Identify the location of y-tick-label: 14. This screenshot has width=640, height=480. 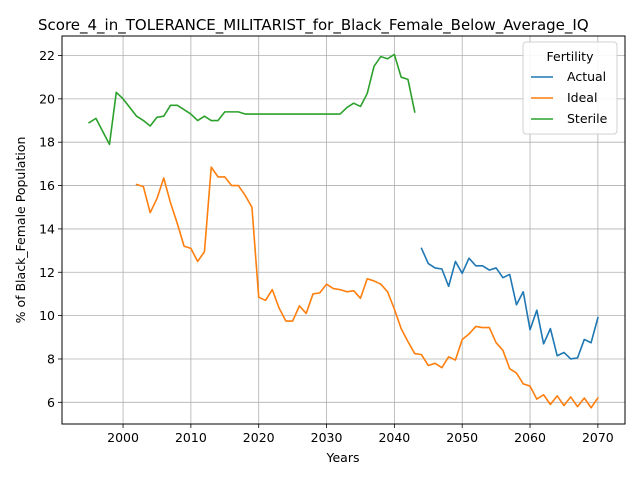
(47, 228).